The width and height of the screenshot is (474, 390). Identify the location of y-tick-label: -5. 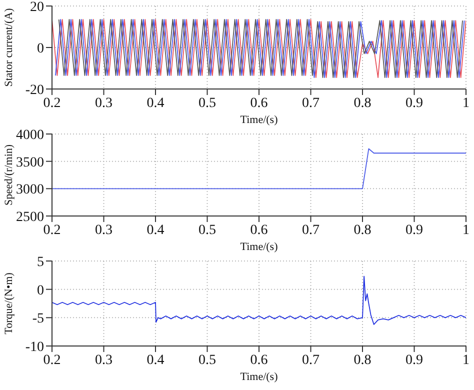
(38, 319).